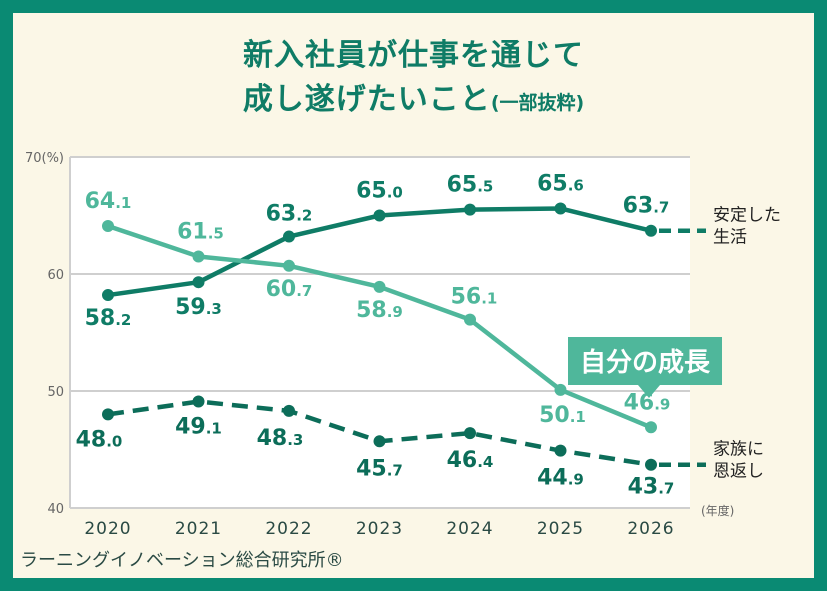  Describe the element at coordinates (55, 509) in the screenshot. I see `y-tick-label-40: 40` at that location.